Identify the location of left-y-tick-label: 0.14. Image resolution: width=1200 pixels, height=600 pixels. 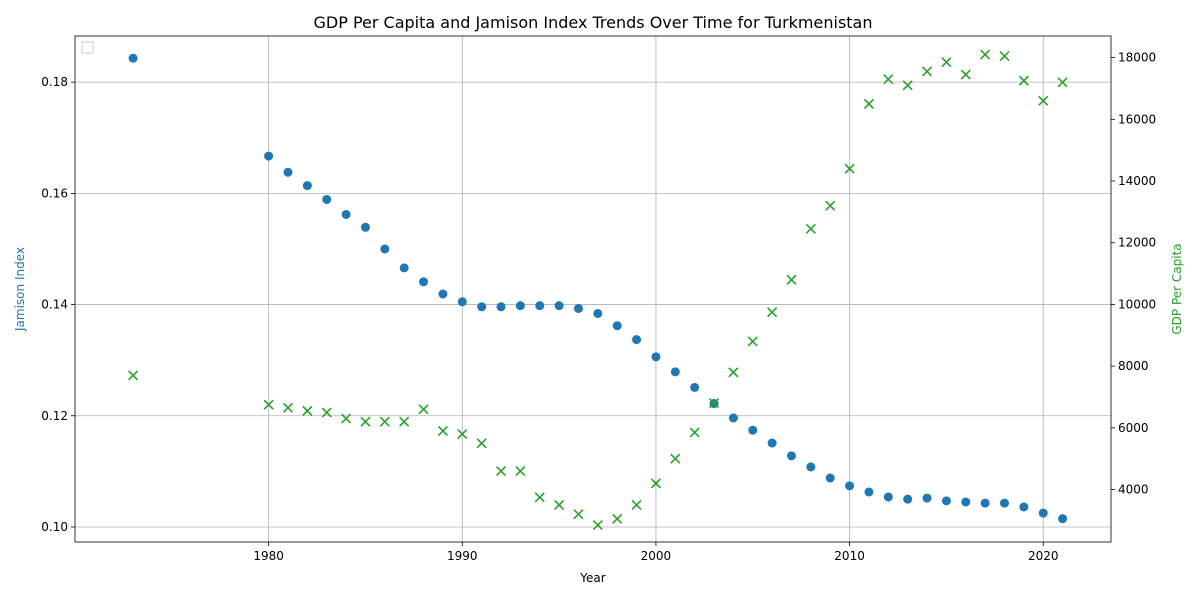
(54, 305).